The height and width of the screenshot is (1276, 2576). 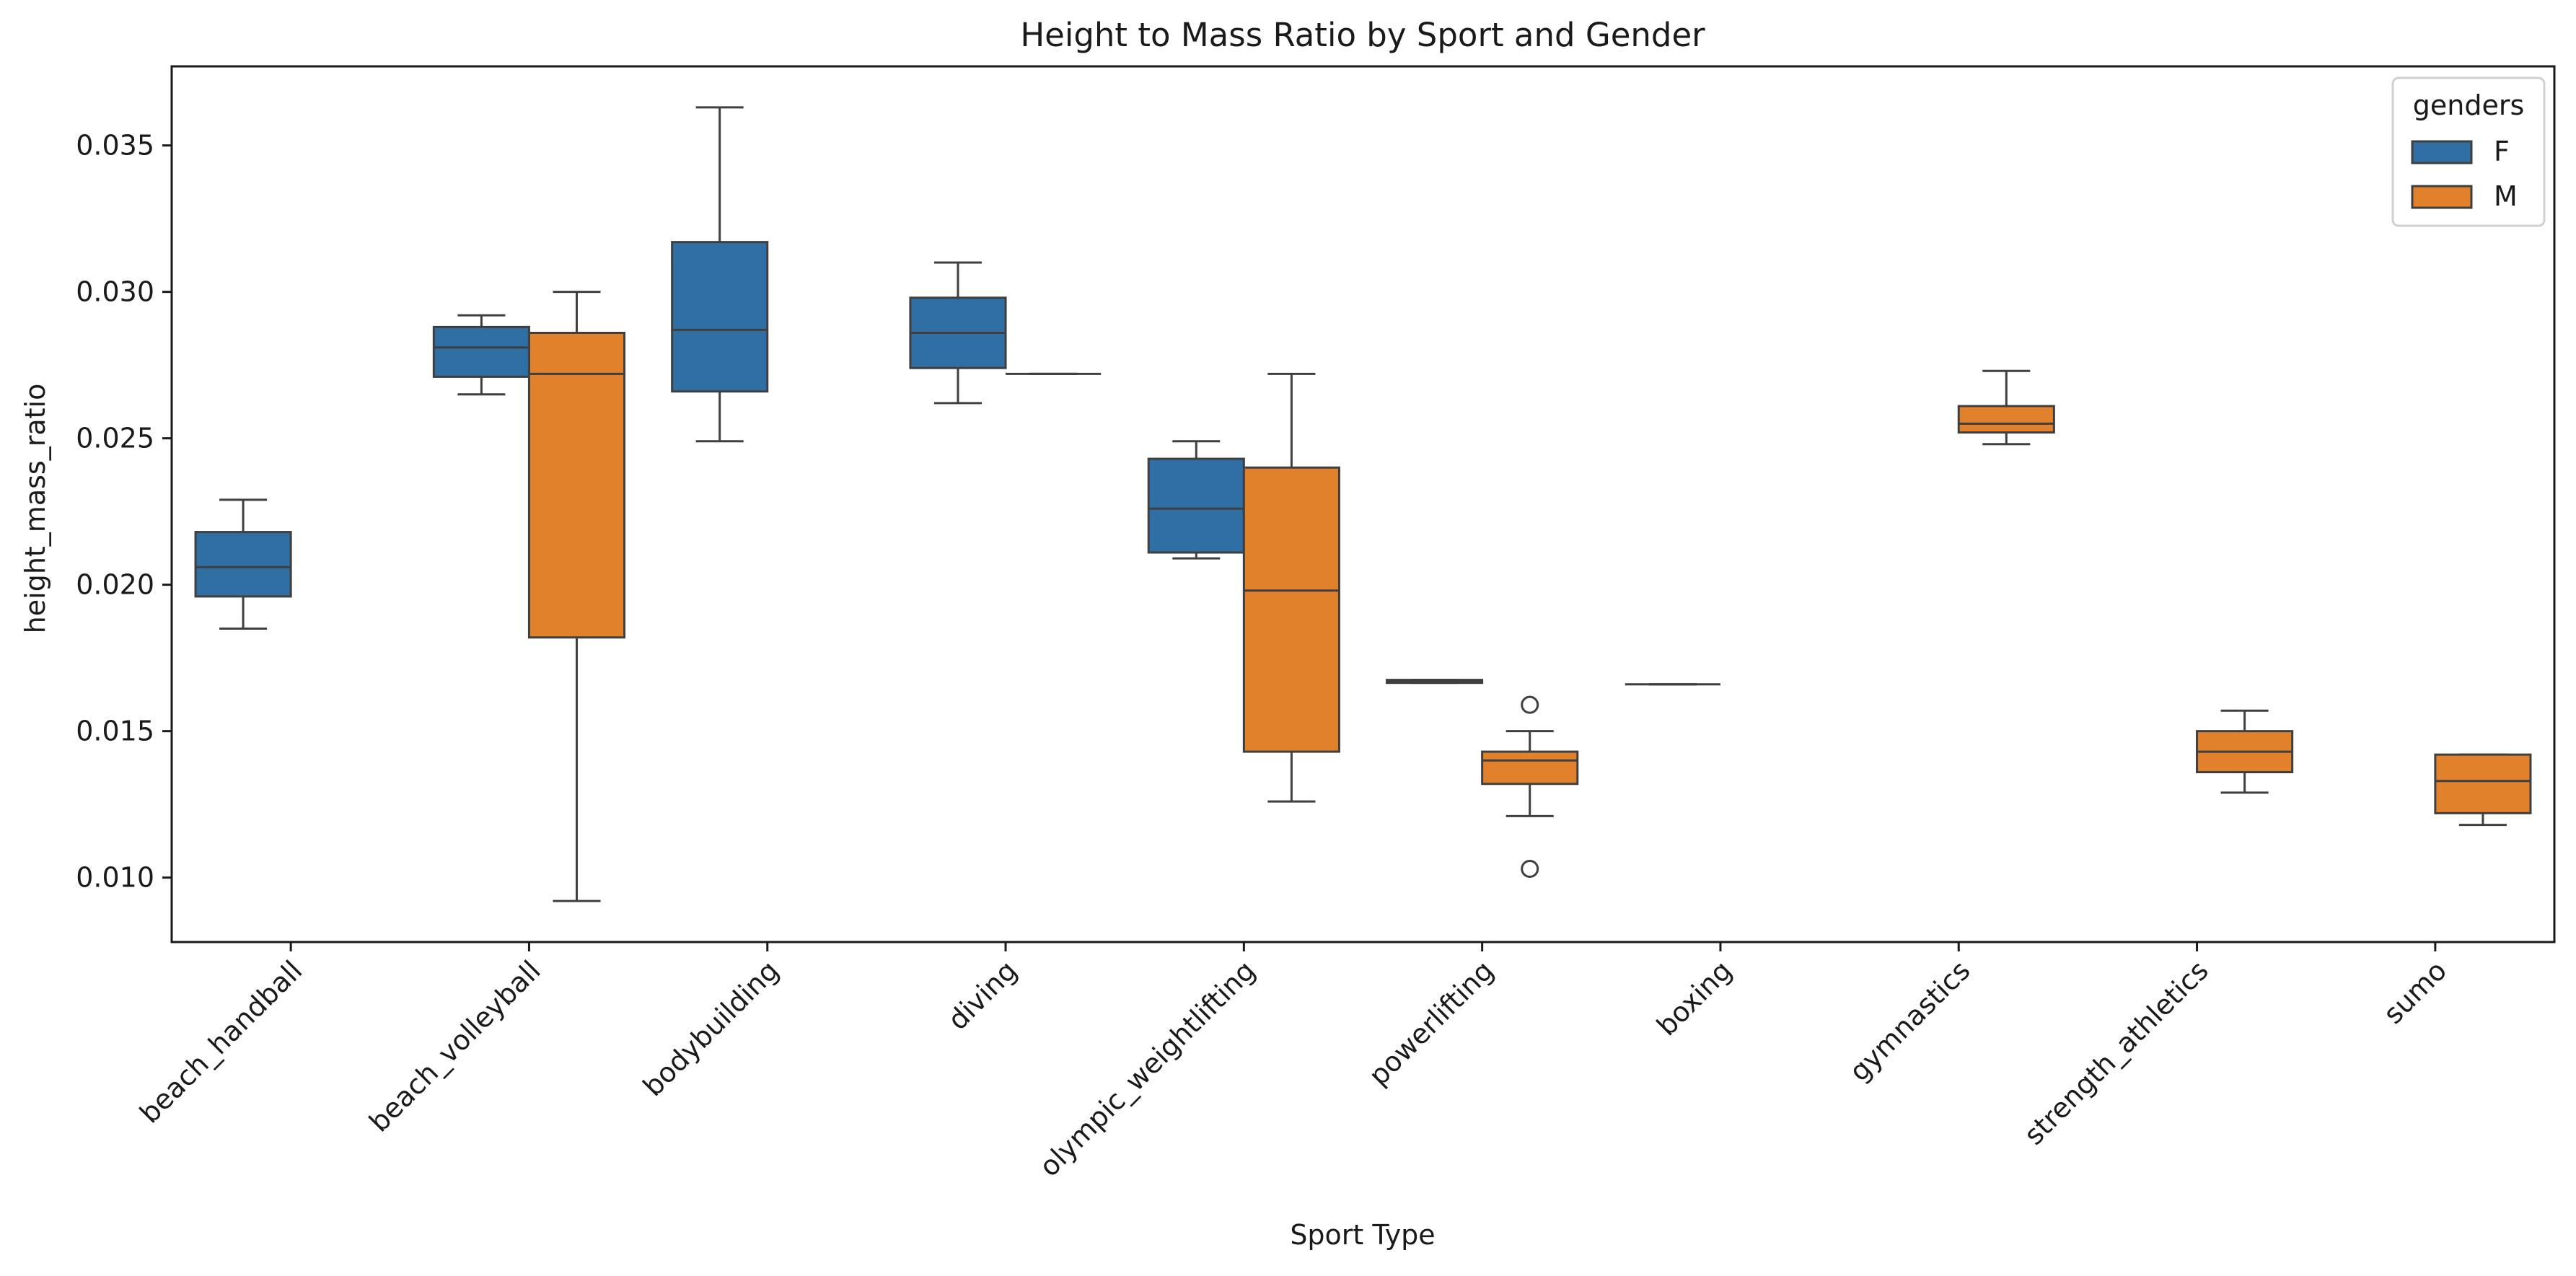 I want to click on box-m-strength-athletics, so click(x=2245, y=751).